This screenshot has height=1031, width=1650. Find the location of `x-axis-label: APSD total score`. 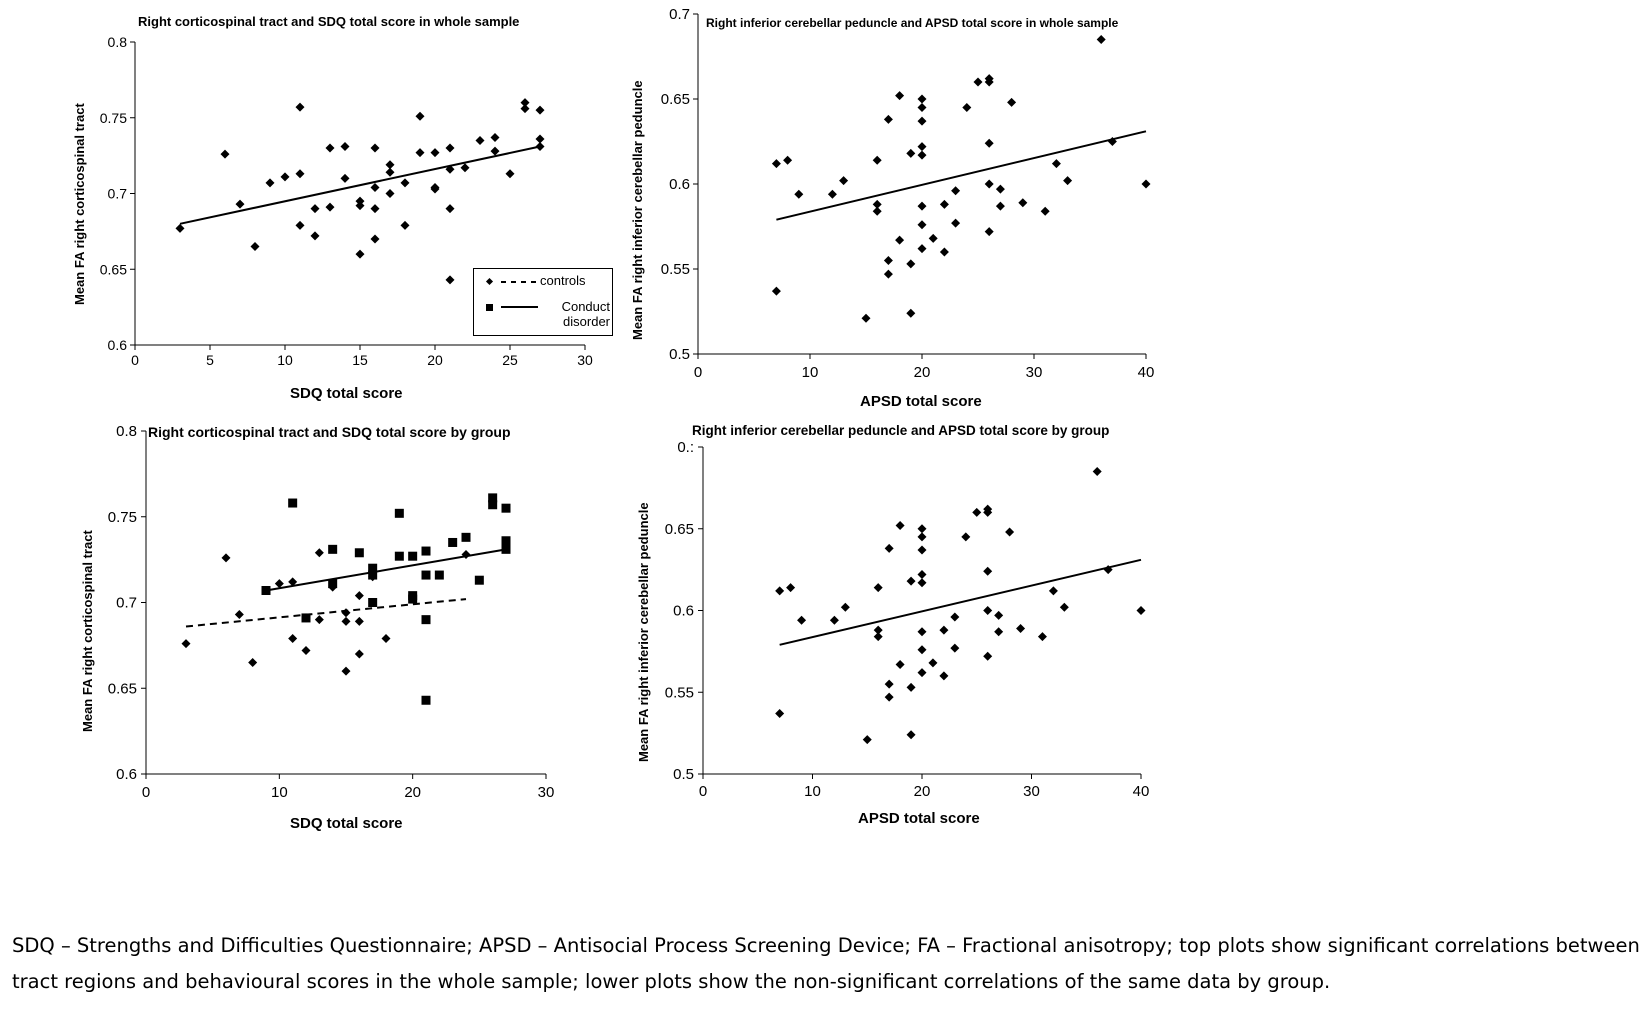

x-axis-label: APSD total score is located at coordinates (919, 818).